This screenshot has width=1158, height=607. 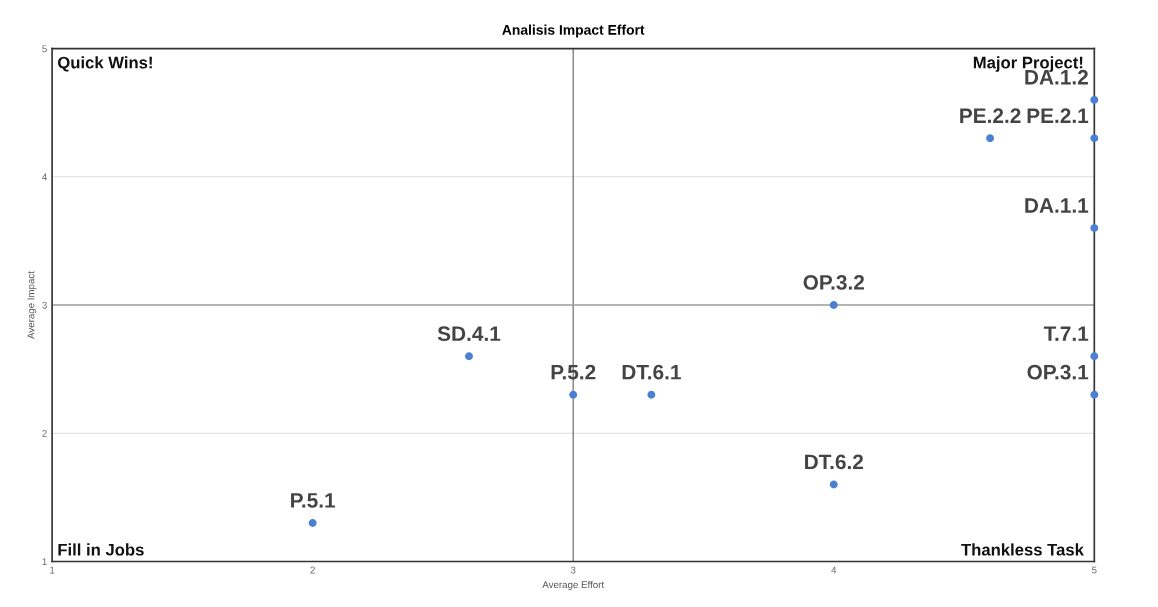 I want to click on y-tick-label: 5, so click(x=44, y=49).